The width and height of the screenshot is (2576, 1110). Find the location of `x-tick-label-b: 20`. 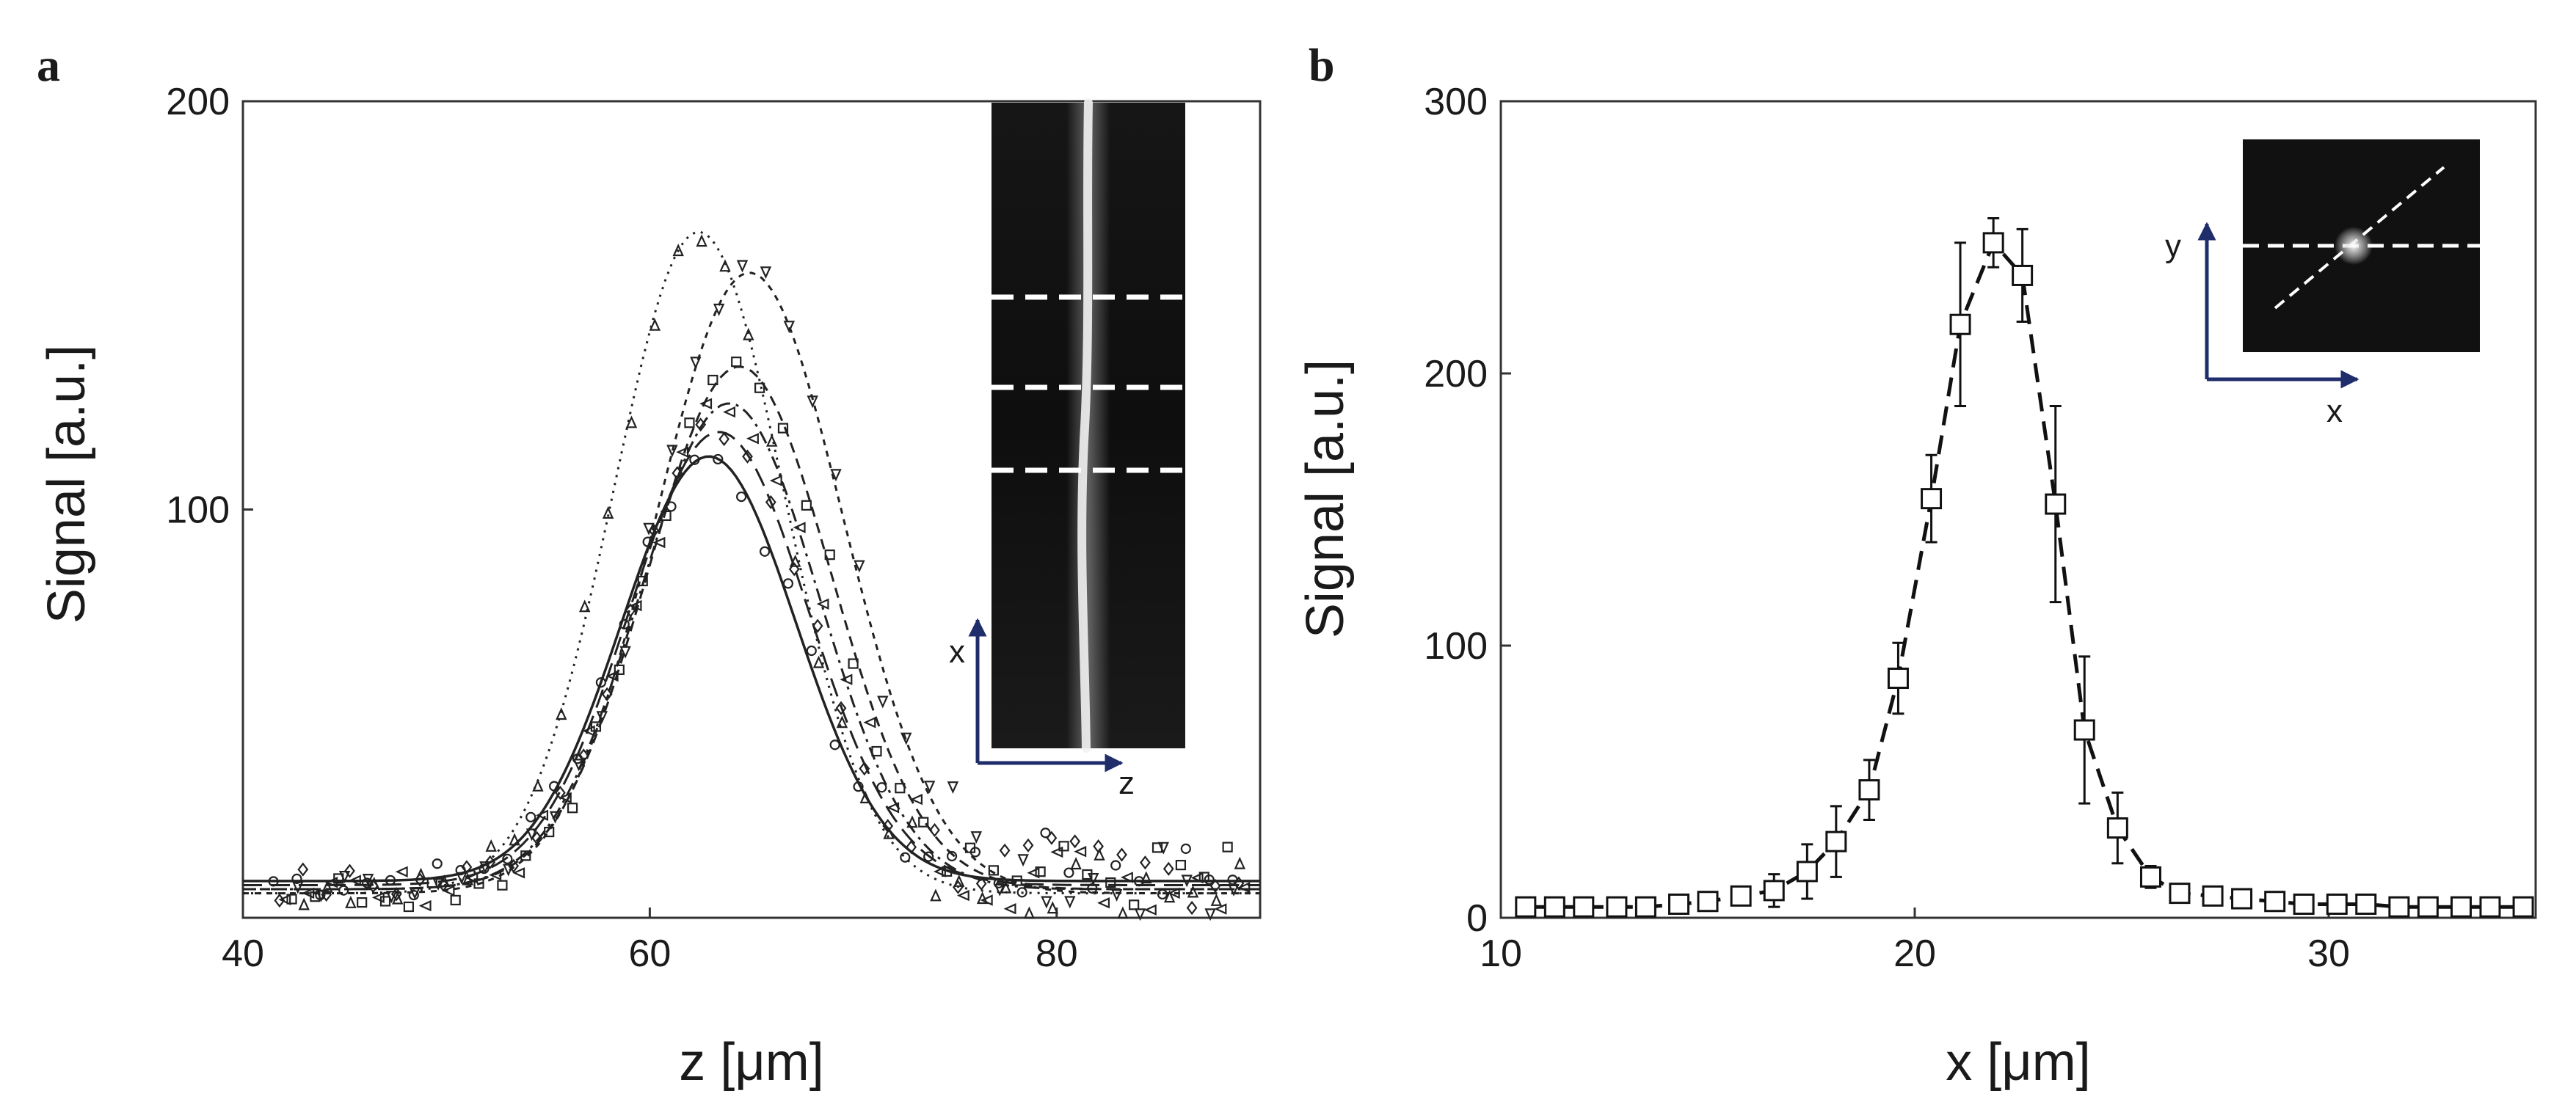

x-tick-label-b: 20 is located at coordinates (1914, 953).